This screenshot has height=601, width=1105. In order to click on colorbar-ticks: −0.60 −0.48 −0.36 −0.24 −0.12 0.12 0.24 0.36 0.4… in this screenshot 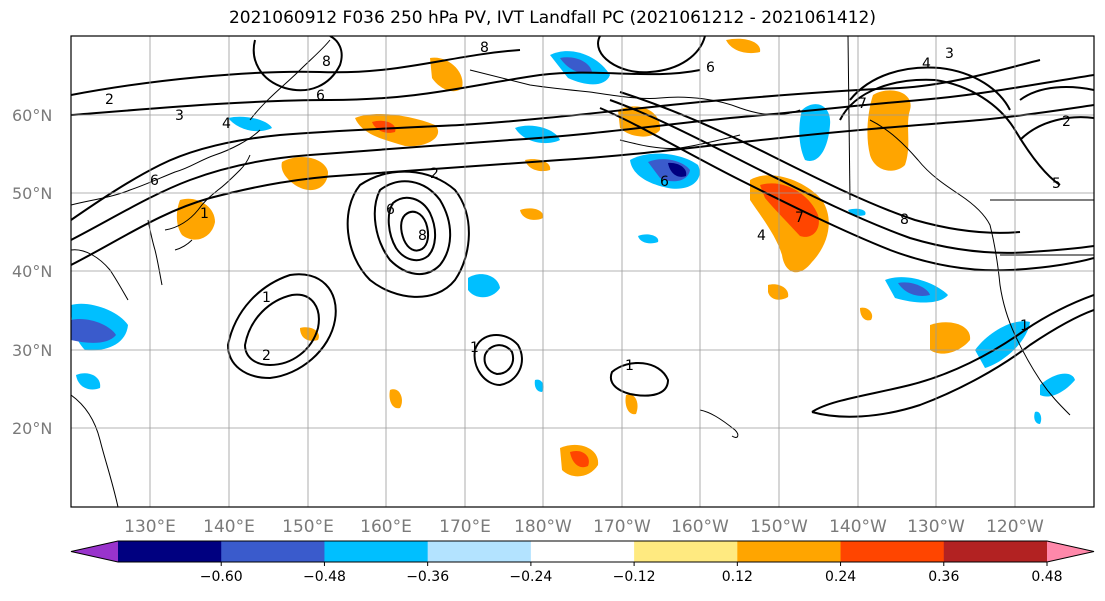, I will do `click(631, 573)`.